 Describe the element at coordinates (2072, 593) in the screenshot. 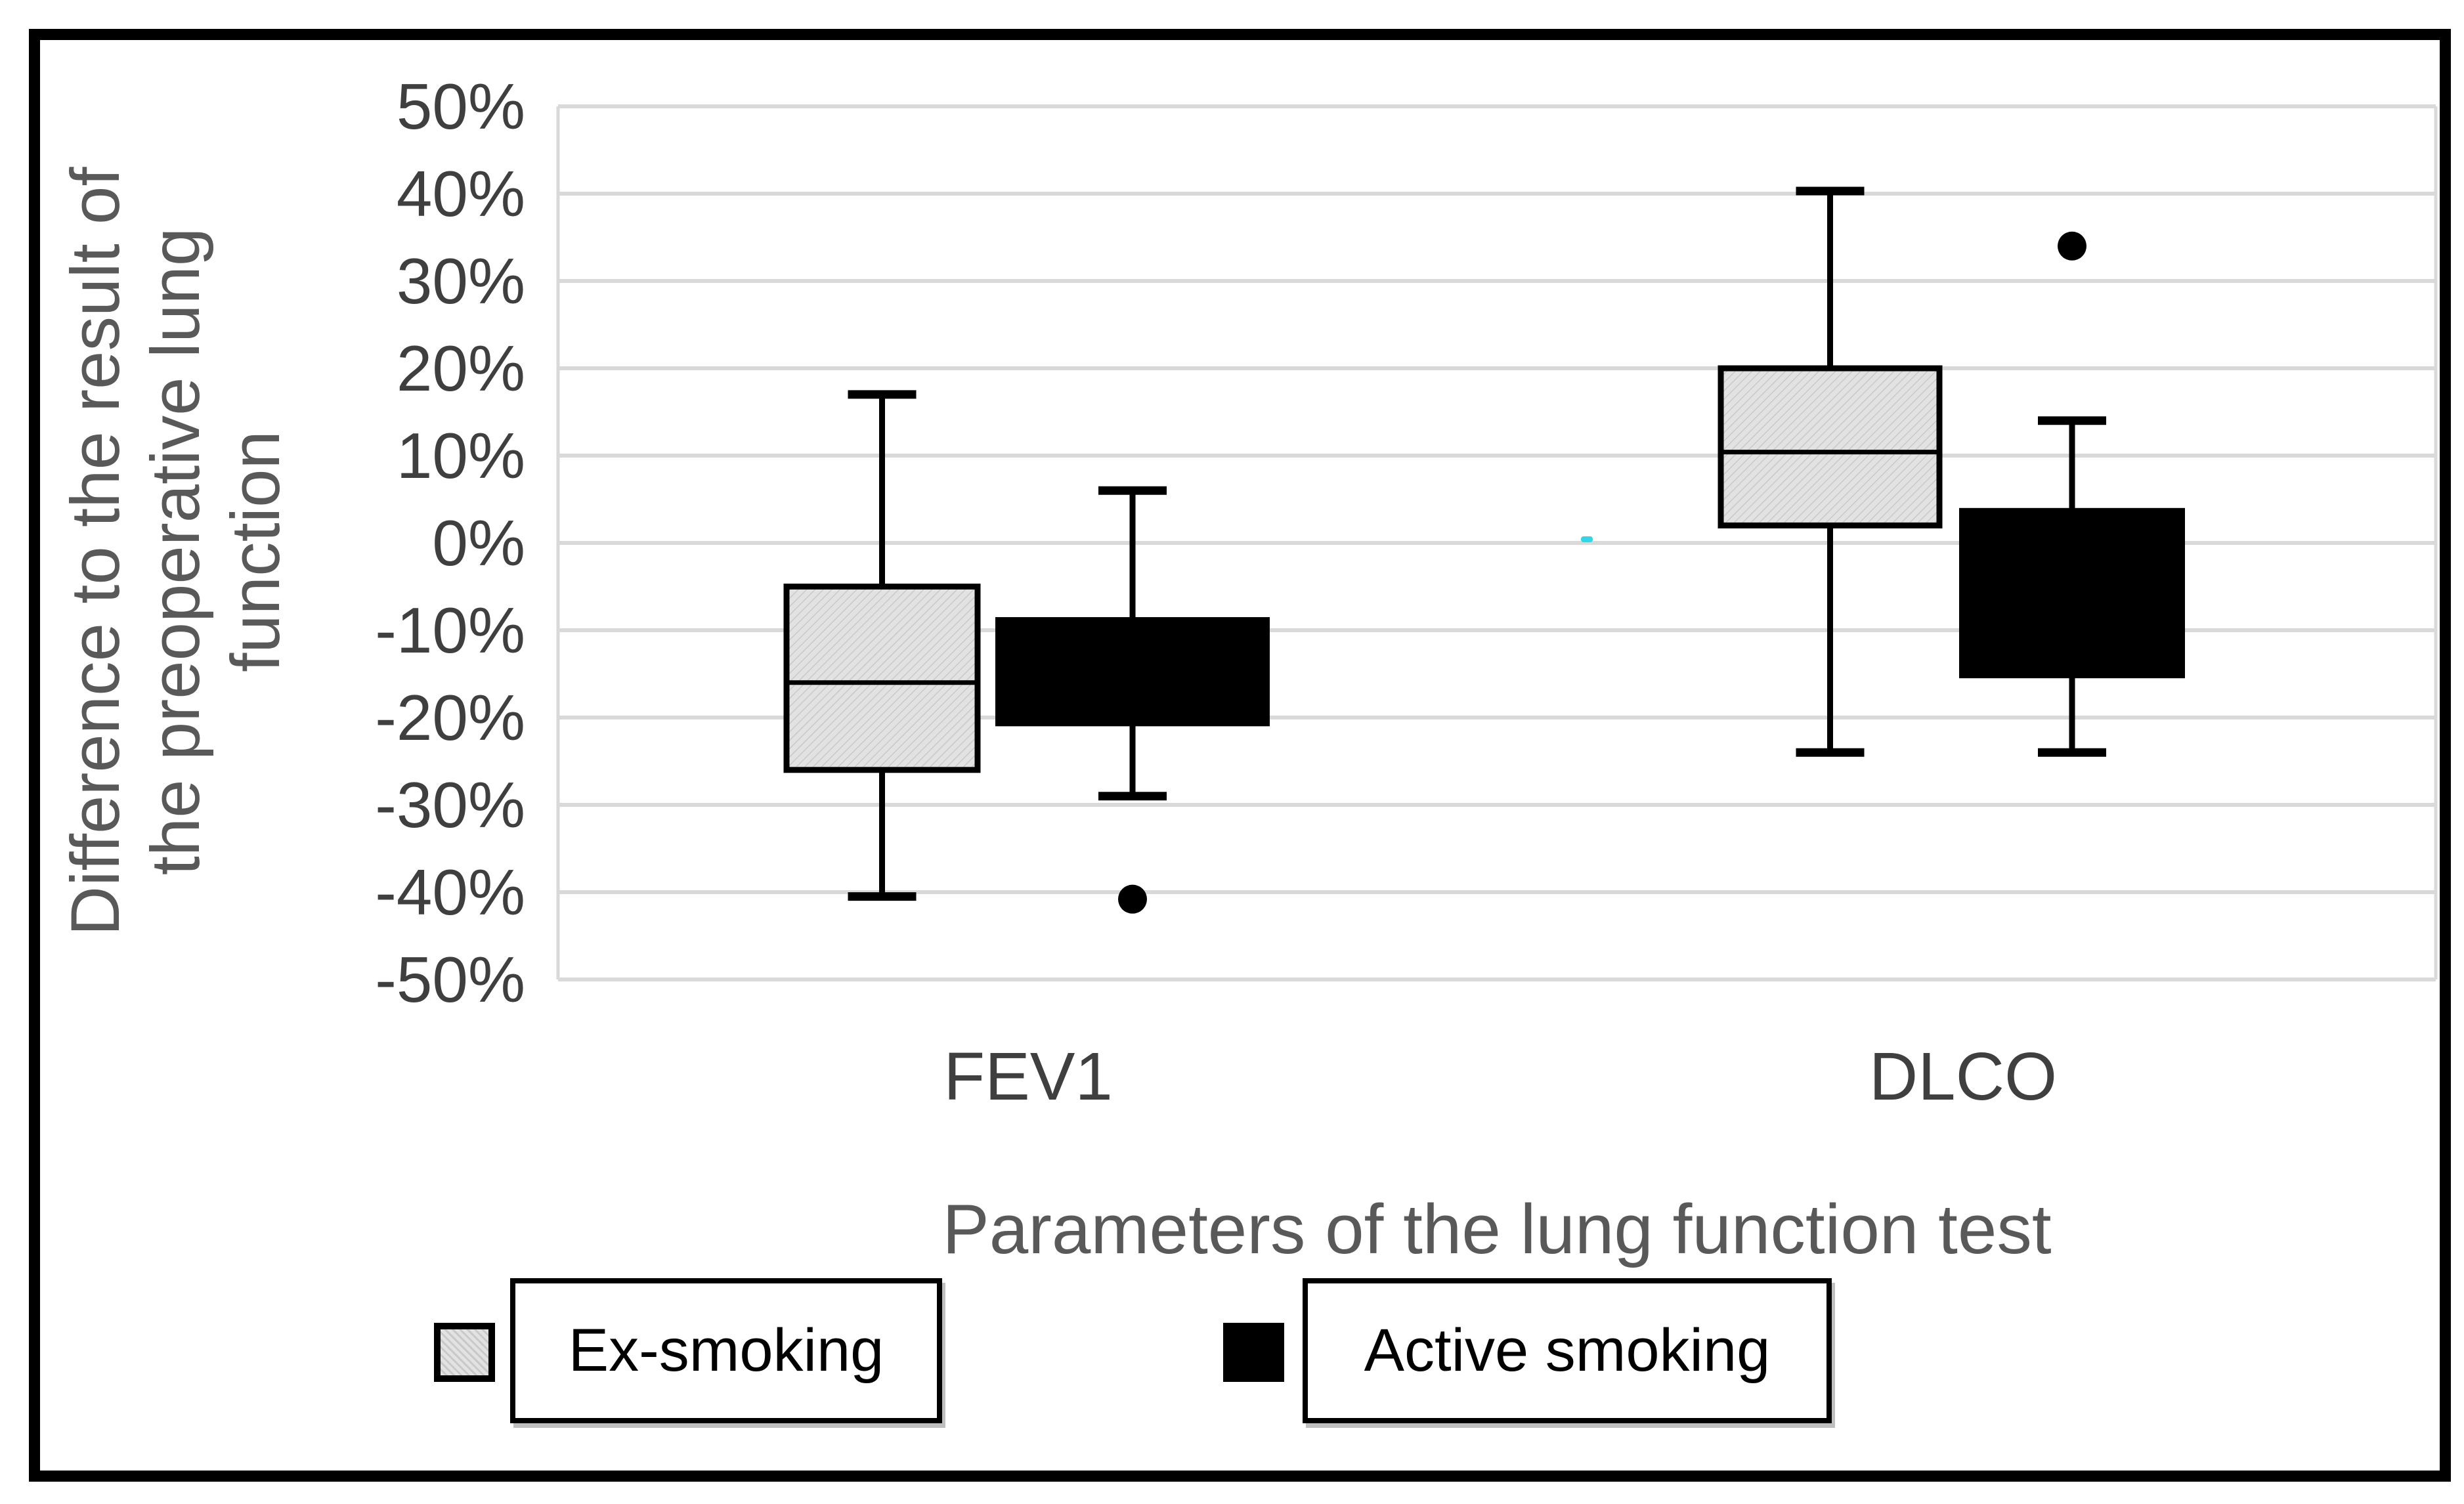

I see `box-dlco-active-smoking` at that location.